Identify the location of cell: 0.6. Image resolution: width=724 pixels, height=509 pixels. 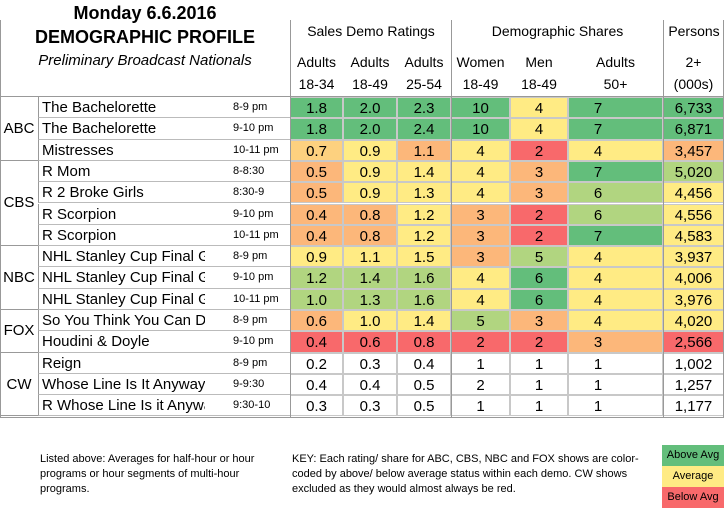
(316, 321).